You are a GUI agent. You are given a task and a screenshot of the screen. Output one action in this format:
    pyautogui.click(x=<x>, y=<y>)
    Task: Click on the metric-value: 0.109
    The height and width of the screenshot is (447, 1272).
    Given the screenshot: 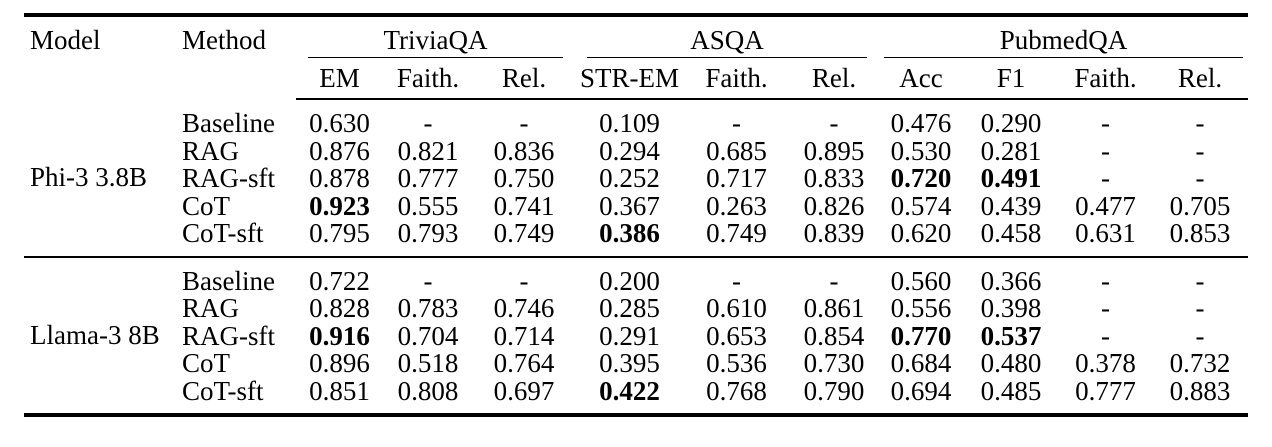 What is the action you would take?
    pyautogui.click(x=629, y=123)
    